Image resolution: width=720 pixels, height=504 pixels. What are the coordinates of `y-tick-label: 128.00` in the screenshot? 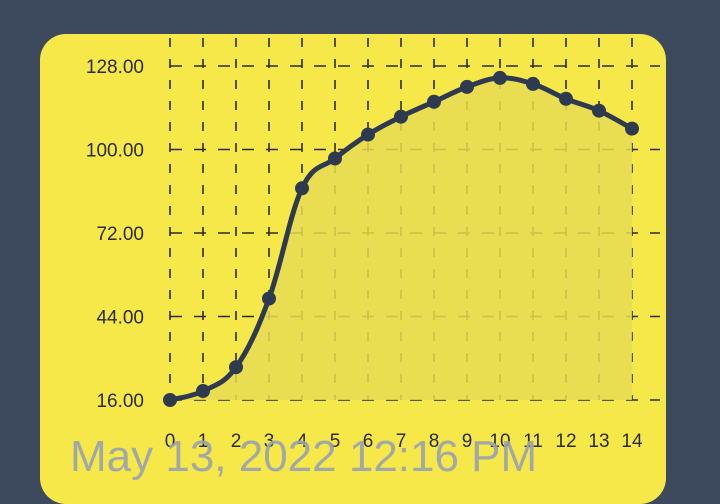 It's located at (115, 67).